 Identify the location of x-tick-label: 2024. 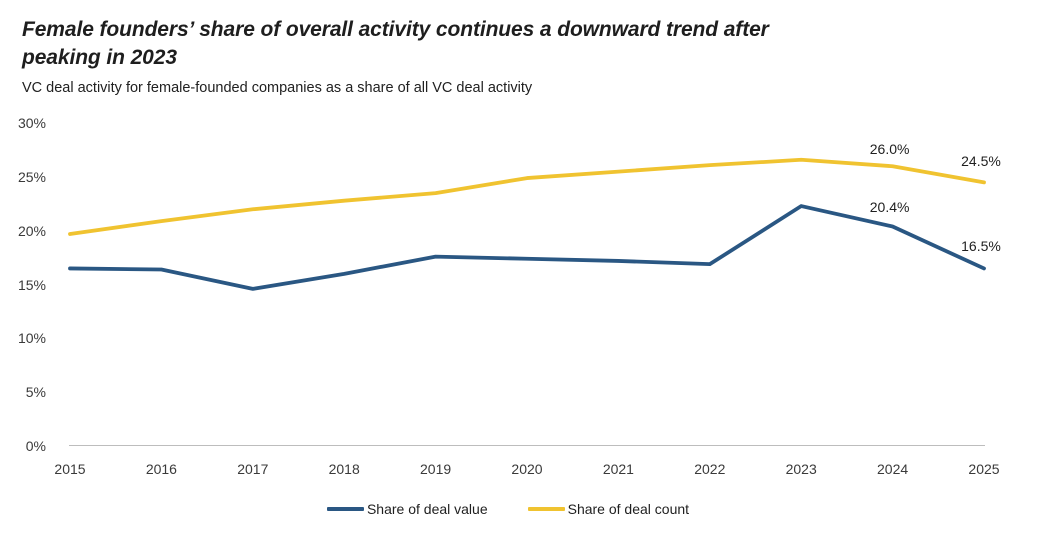
(893, 469).